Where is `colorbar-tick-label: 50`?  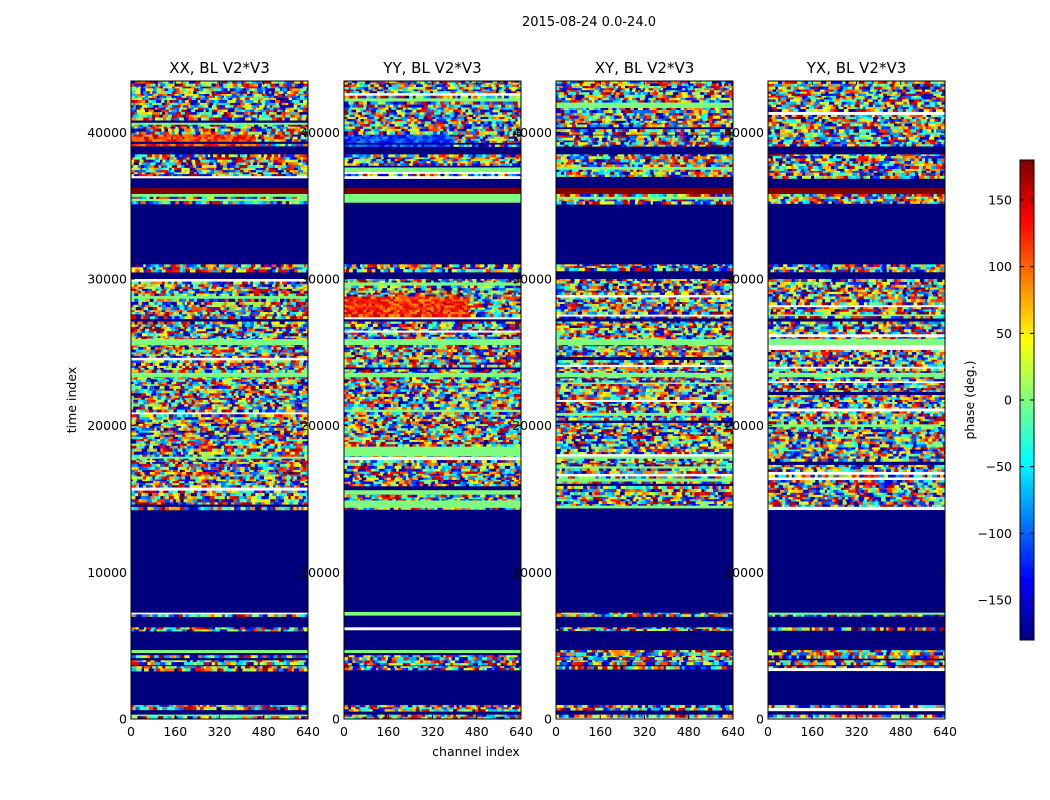 colorbar-tick-label: 50 is located at coordinates (1004, 333).